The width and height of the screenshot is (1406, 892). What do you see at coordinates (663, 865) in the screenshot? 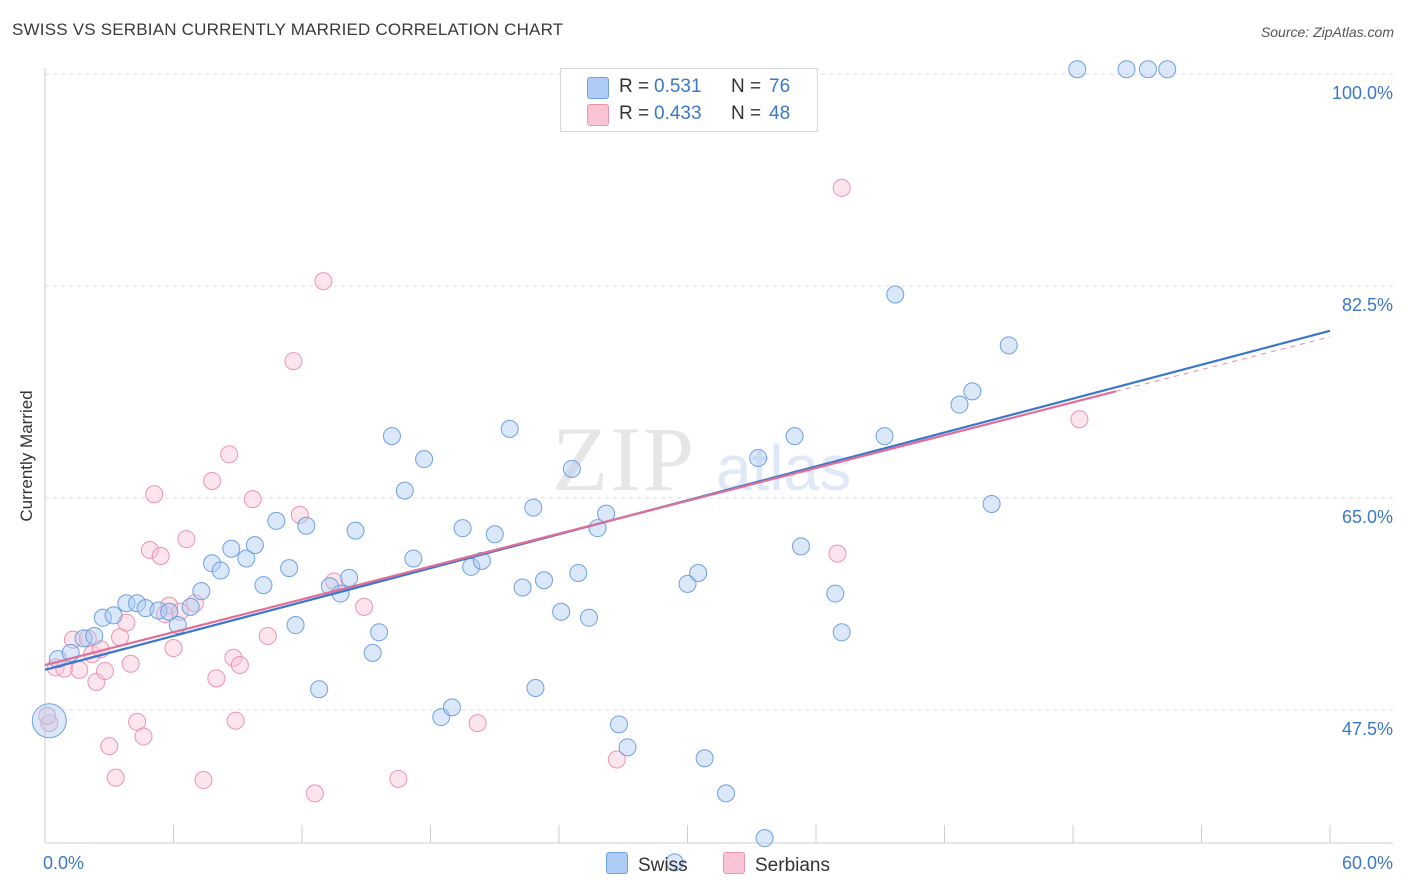
I see `bottom-legend-label-swiss: Swiss` at bounding box center [663, 865].